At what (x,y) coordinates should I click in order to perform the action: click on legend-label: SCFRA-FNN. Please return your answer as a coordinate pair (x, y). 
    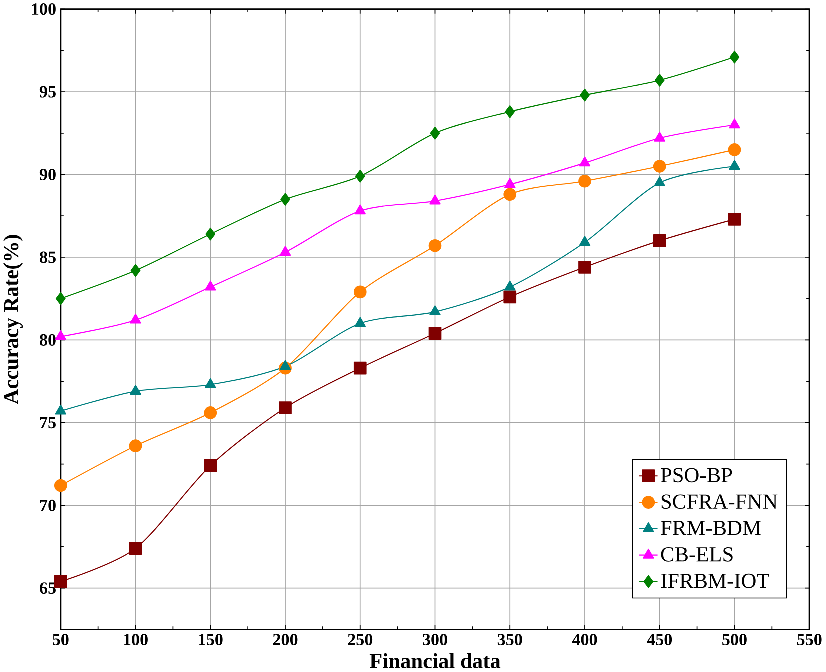
    Looking at the image, I should click on (720, 502).